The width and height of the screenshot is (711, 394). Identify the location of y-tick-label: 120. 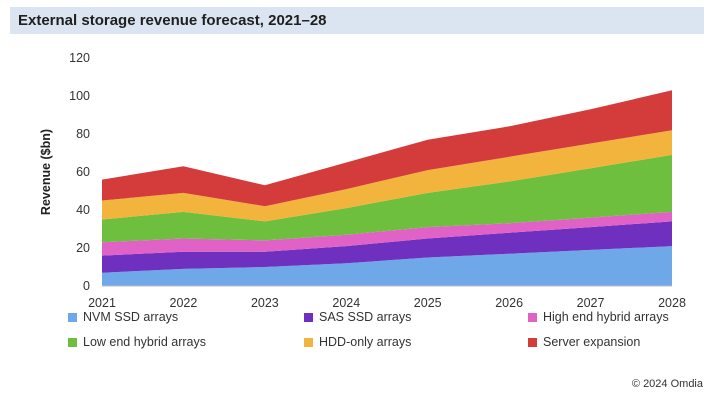
(79, 58).